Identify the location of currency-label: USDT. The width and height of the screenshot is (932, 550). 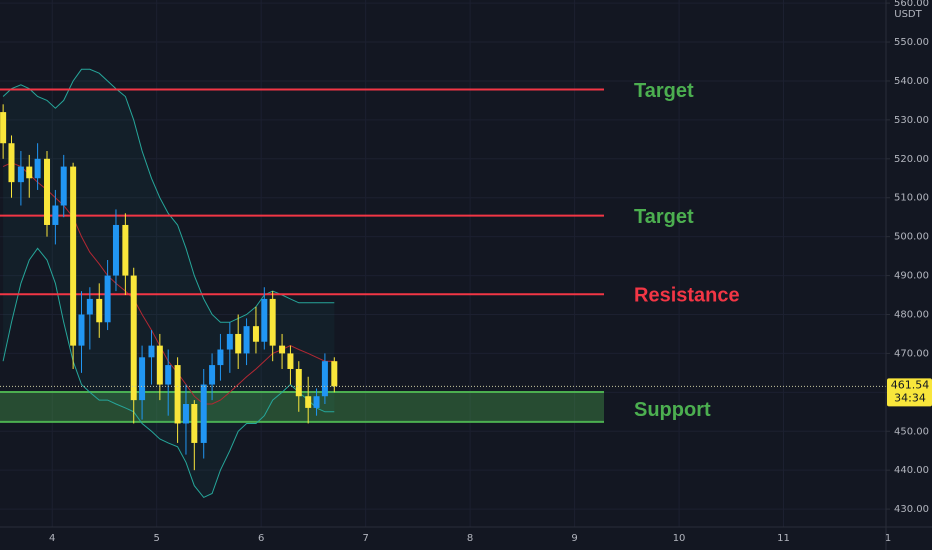
(908, 14).